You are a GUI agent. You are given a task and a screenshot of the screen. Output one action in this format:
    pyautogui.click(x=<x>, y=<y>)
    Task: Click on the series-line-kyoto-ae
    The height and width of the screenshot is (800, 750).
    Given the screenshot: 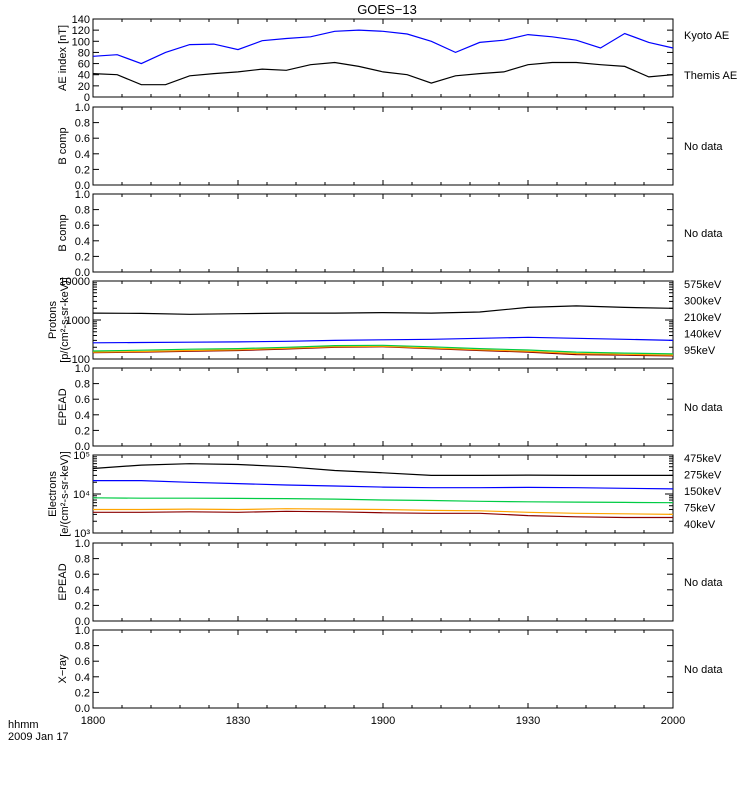 What is the action you would take?
    pyautogui.click(x=383, y=47)
    